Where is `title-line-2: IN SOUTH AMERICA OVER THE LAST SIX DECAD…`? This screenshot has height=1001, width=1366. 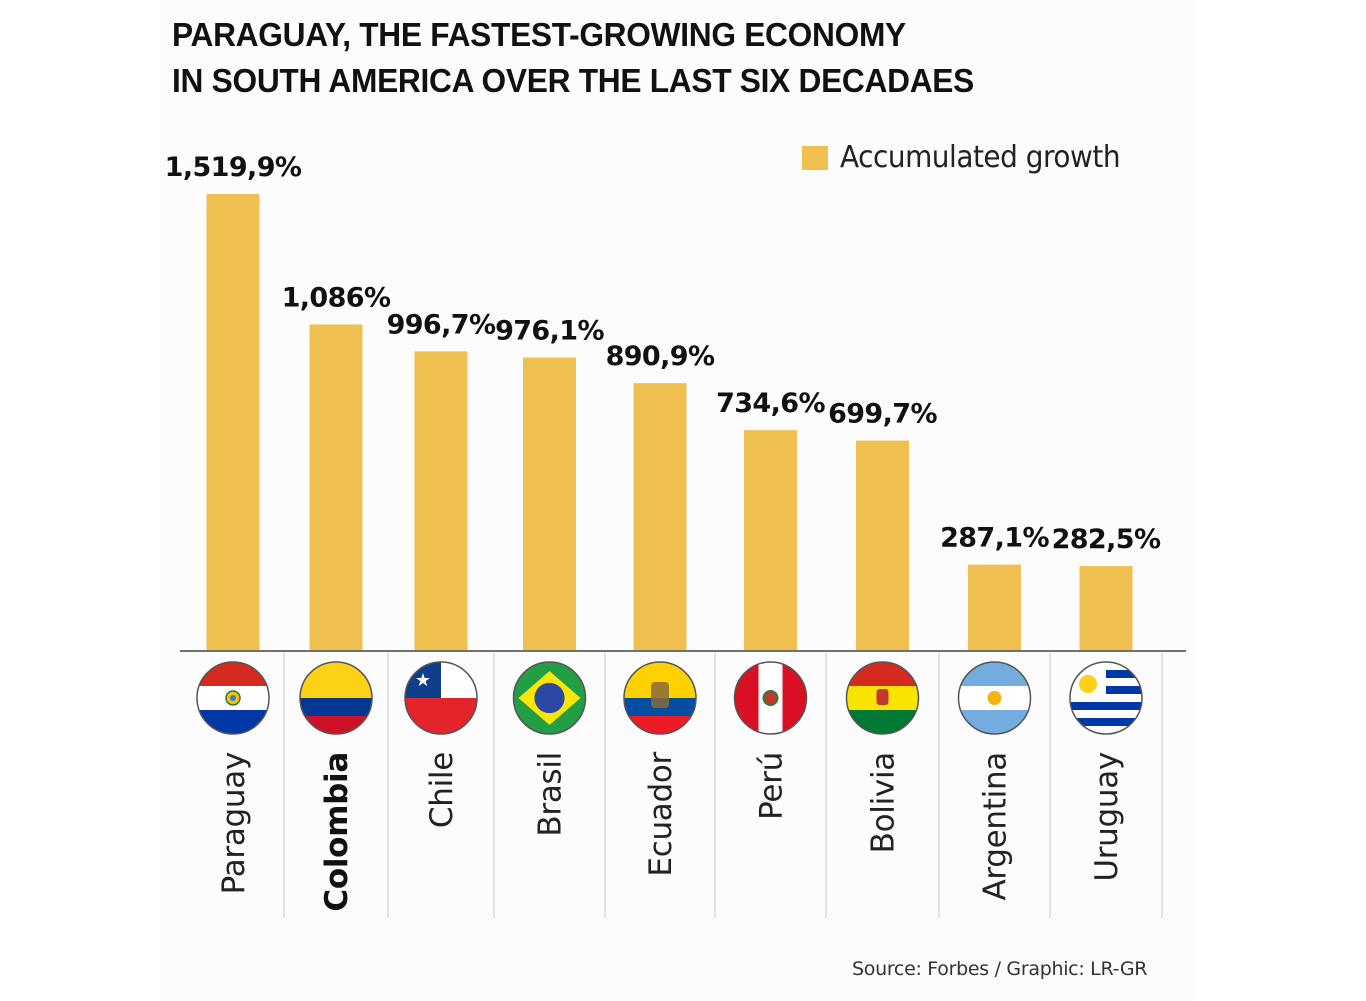 title-line-2: IN SOUTH AMERICA OVER THE LAST SIX DECAD… is located at coordinates (573, 80).